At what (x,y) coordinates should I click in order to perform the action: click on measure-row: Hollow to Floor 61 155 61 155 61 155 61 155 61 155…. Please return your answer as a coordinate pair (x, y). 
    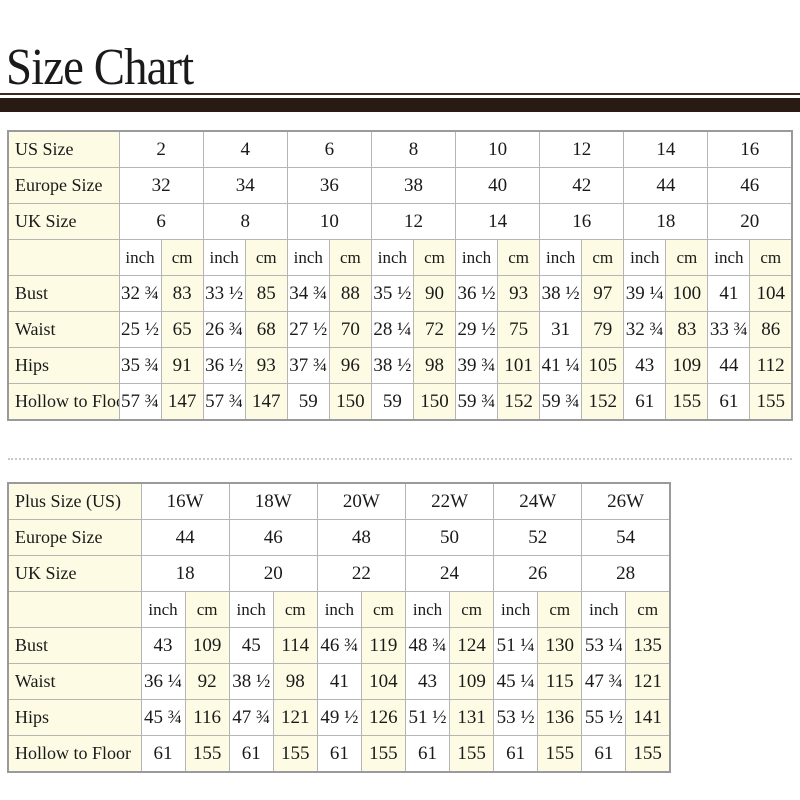
    Looking at the image, I should click on (339, 754).